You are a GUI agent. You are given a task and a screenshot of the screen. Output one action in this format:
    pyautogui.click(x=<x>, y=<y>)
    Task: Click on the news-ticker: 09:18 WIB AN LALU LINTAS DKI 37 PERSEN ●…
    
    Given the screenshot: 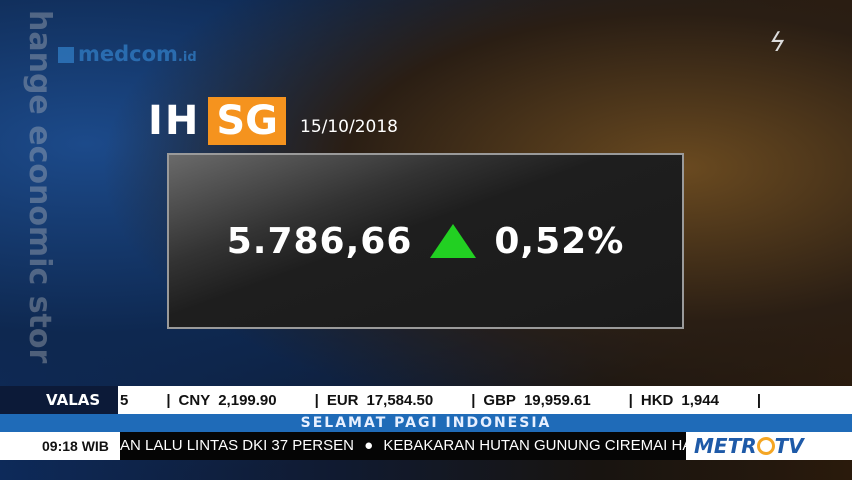 What is the action you would take?
    pyautogui.click(x=426, y=446)
    